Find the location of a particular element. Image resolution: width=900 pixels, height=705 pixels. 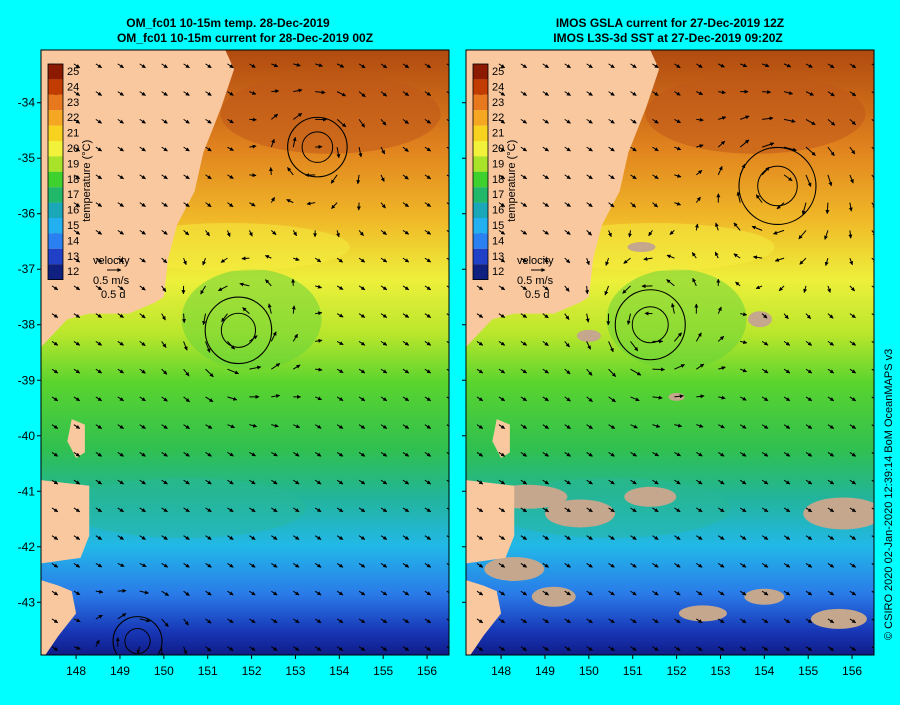

y-tick-label: -37 is located at coordinates (27, 269).